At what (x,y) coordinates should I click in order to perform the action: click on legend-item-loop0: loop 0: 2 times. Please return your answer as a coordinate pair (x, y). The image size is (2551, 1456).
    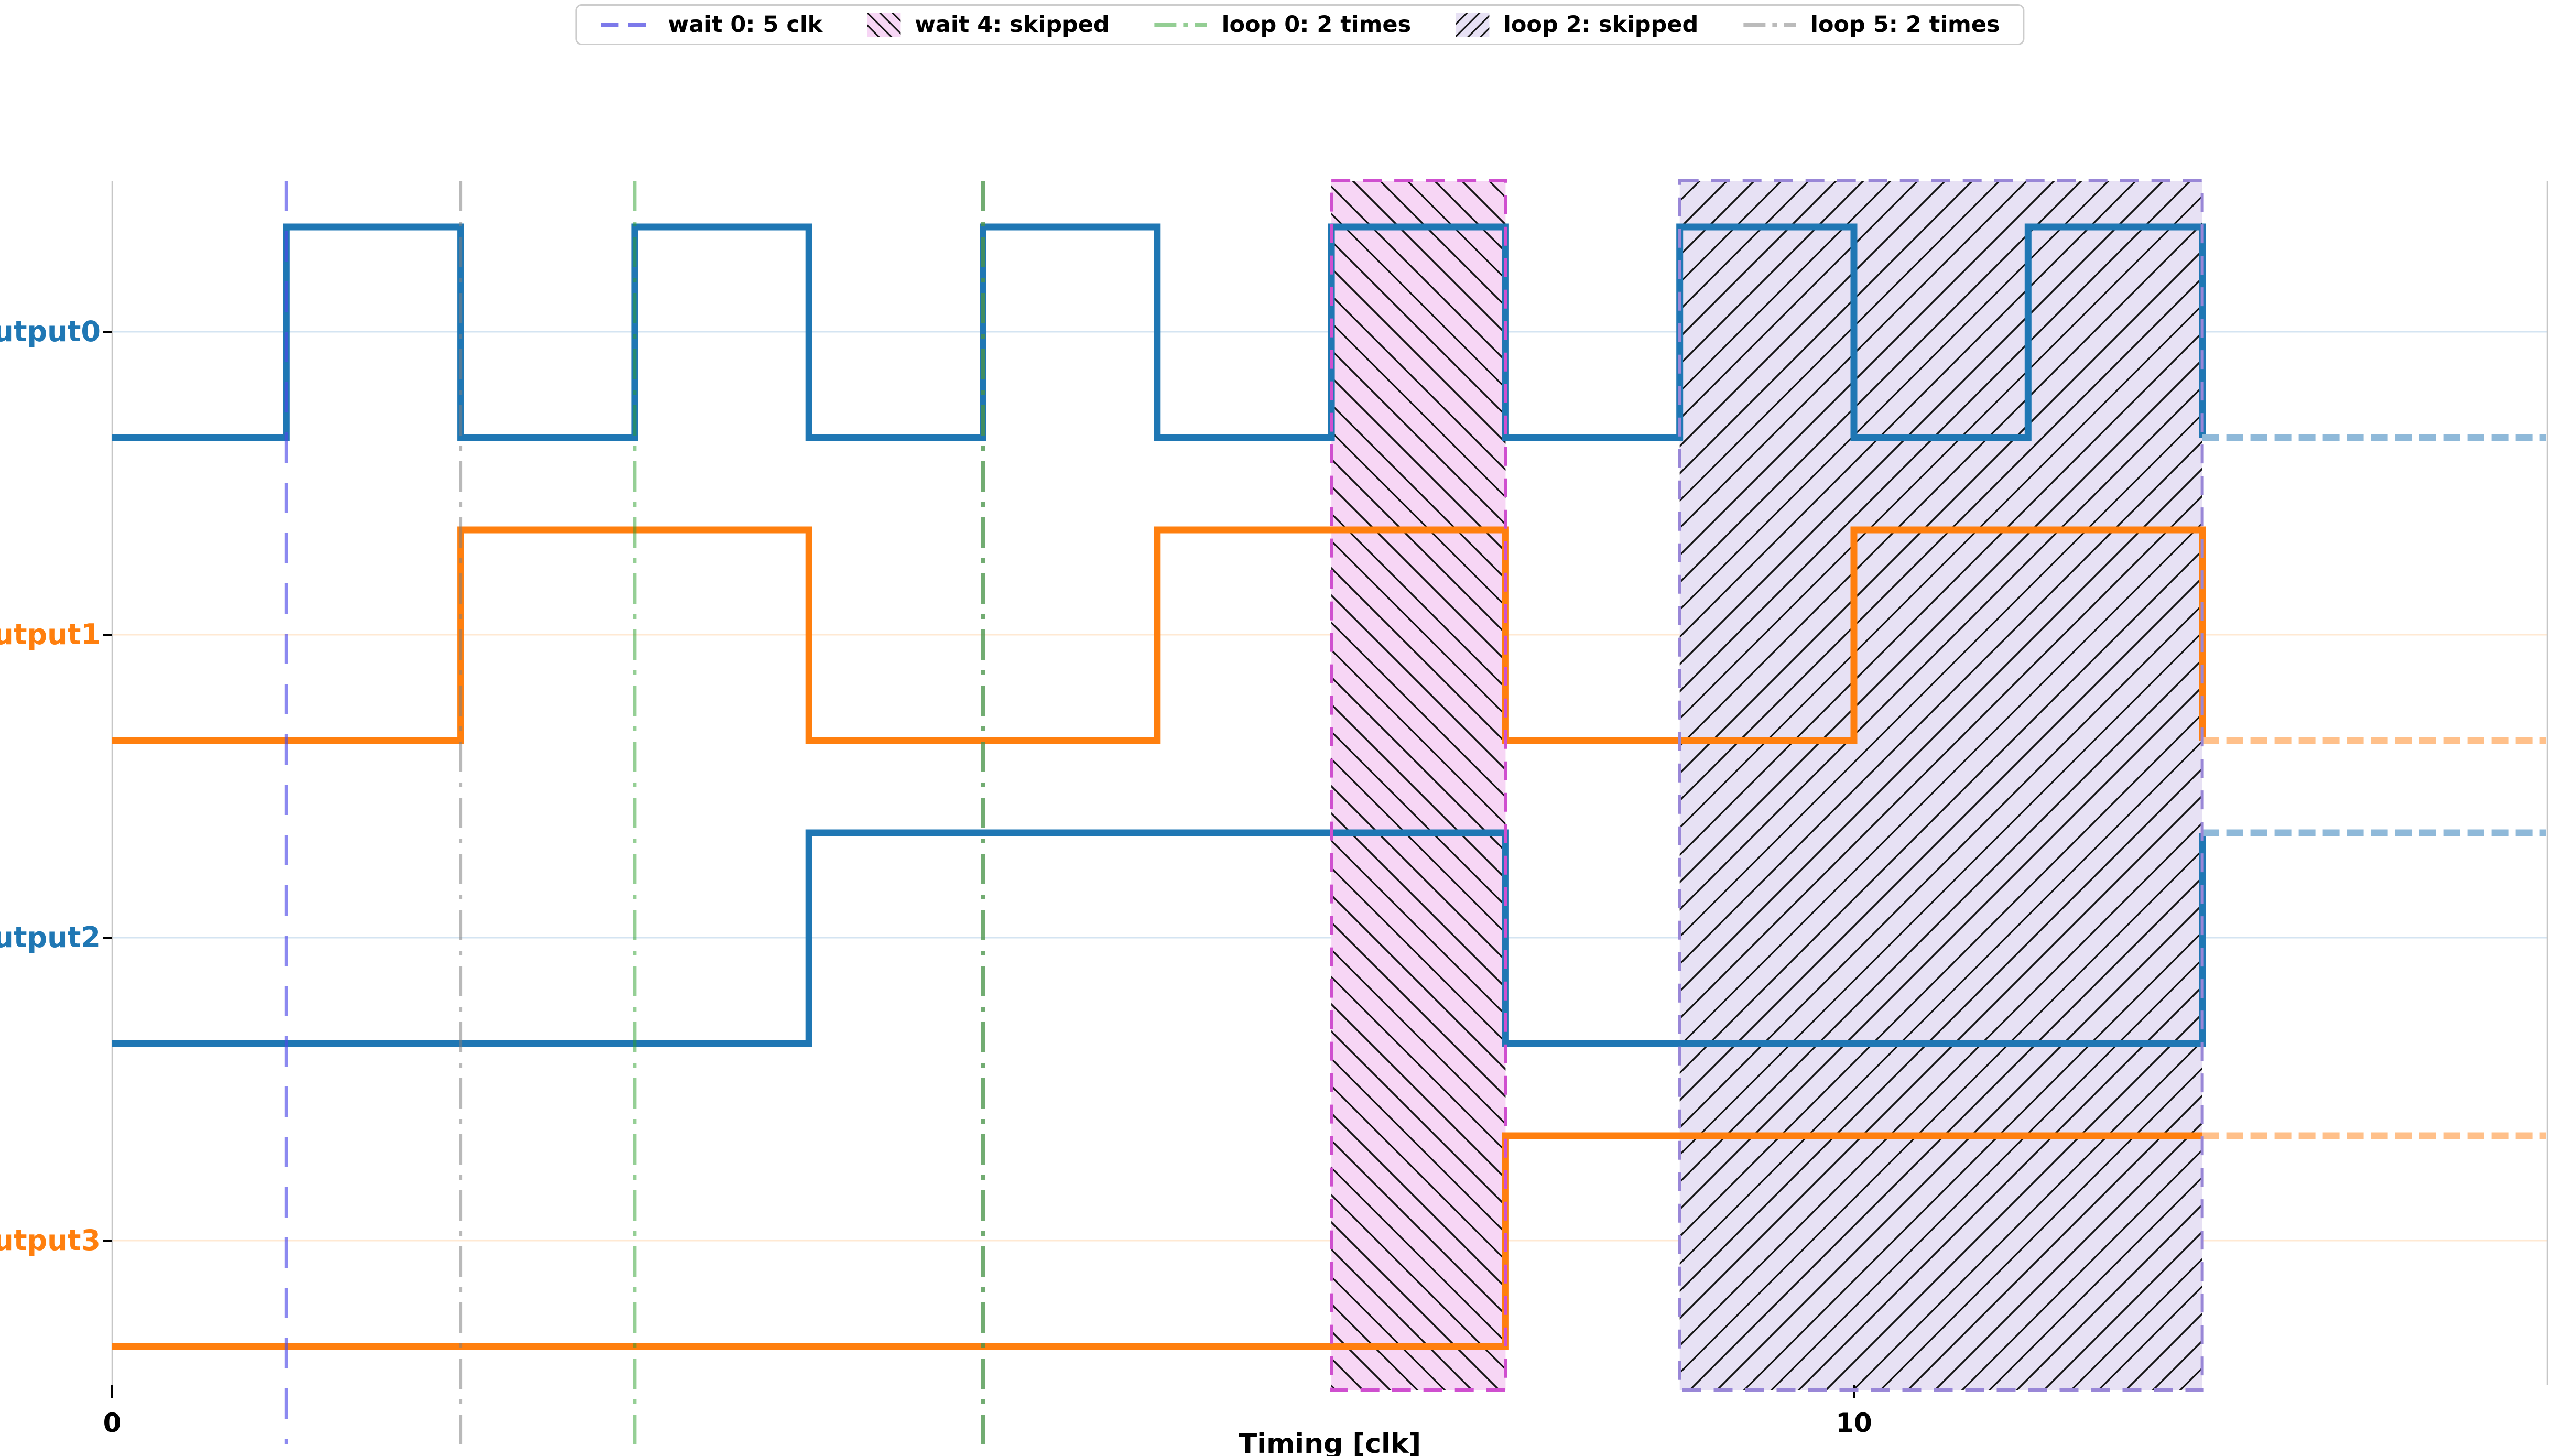
    Looking at the image, I should click on (1283, 25).